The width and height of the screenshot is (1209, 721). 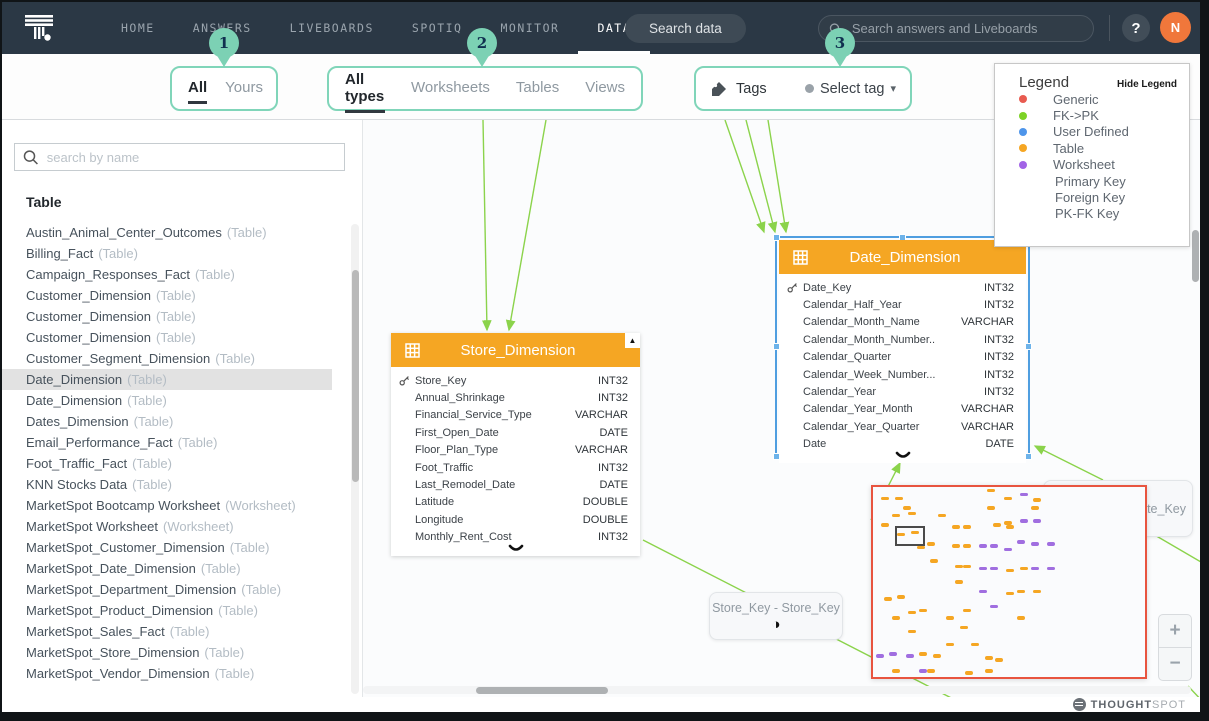 What do you see at coordinates (39, 28) in the screenshot?
I see `thoughtspot-logo-icon` at bounding box center [39, 28].